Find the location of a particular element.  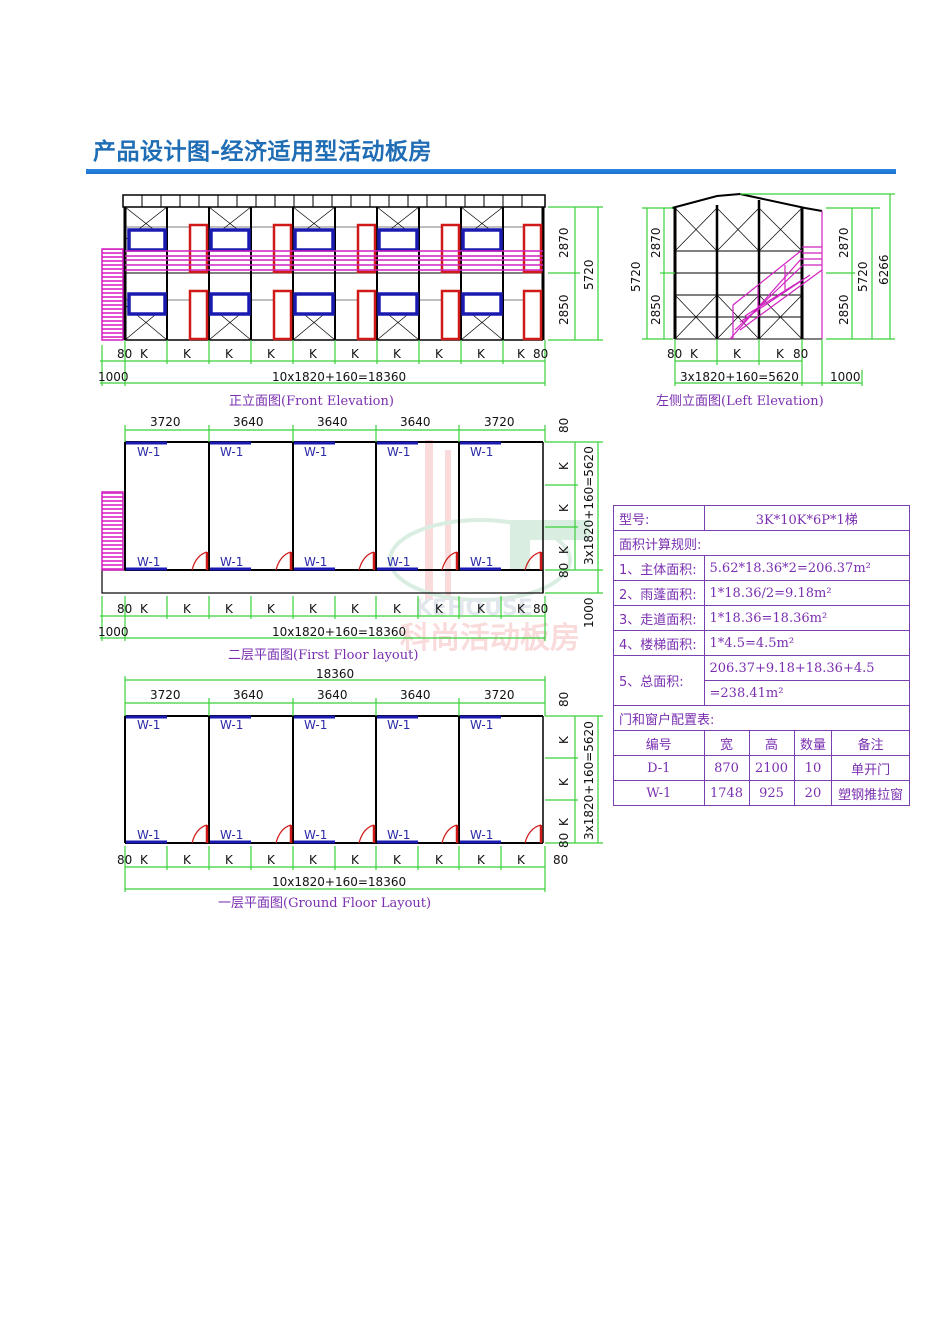

table-row: D-1 870 2100 10 单开门 is located at coordinates (761, 768).